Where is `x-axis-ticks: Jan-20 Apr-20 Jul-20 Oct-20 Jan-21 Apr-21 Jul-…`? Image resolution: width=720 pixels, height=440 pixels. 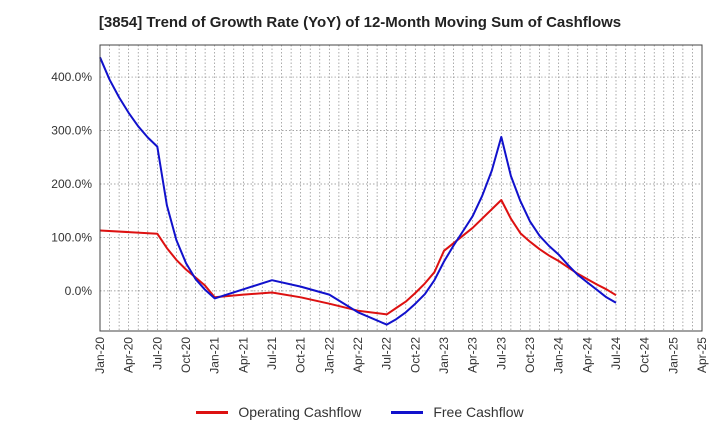 x-axis-ticks: Jan-20 Apr-20 Jul-20 Oct-20 Jan-21 Apr-21 Jul-… is located at coordinates (401, 355).